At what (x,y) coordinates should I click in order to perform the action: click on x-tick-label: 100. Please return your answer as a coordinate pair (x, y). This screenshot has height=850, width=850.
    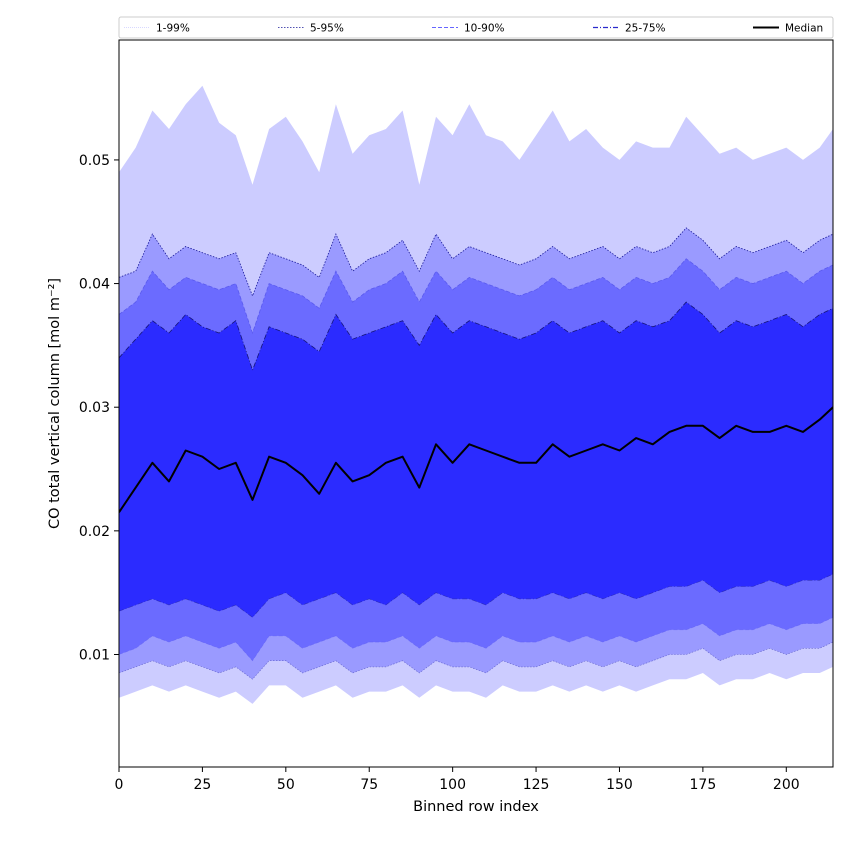
    Looking at the image, I should click on (452, 785).